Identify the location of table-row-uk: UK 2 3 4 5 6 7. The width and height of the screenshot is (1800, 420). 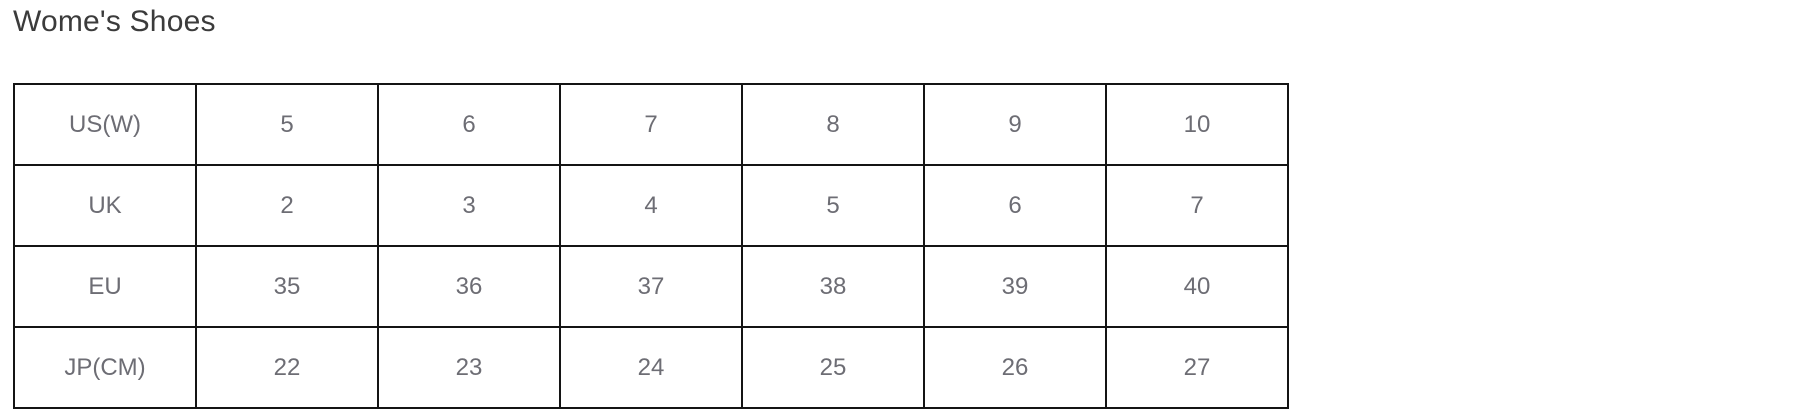
(651, 205).